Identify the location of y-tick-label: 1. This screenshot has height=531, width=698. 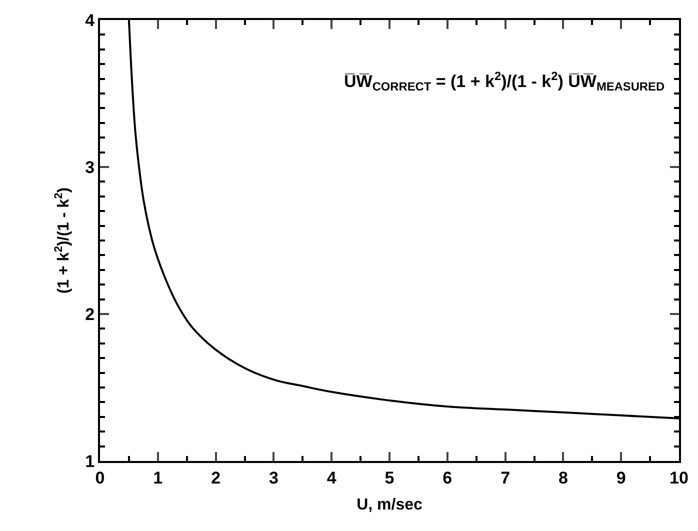
(90, 461).